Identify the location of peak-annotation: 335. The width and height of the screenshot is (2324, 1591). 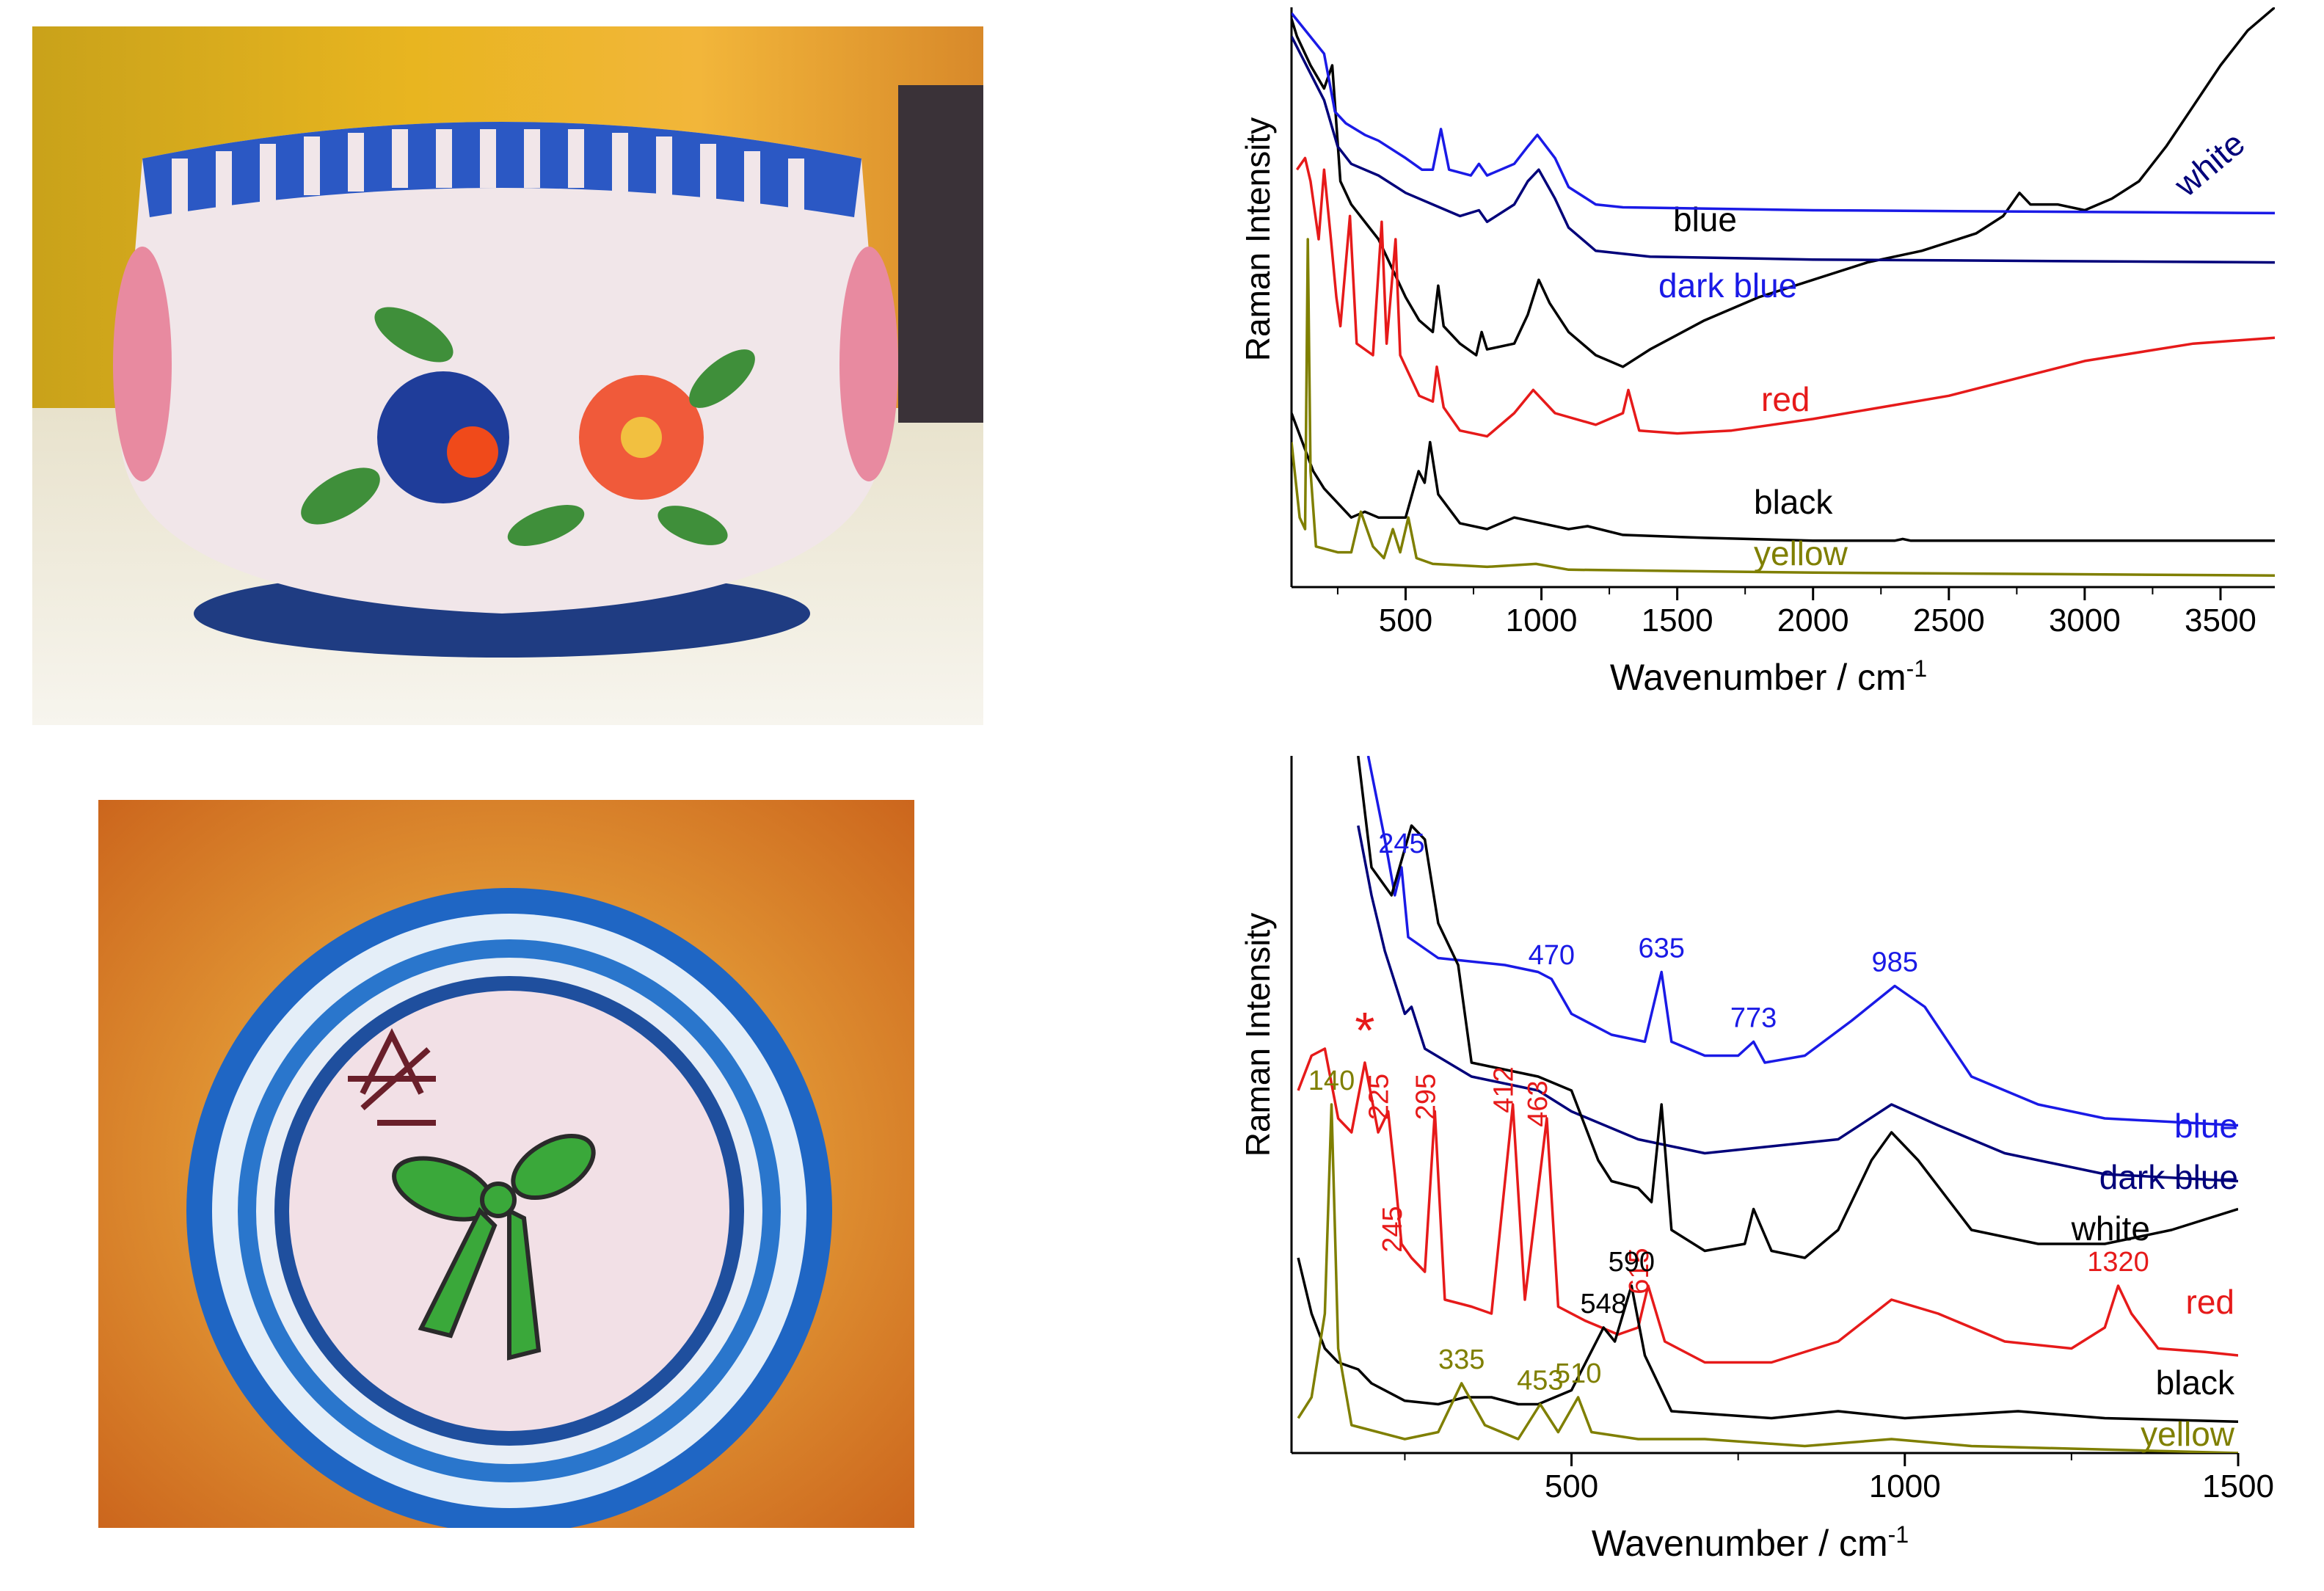
(1461, 1359).